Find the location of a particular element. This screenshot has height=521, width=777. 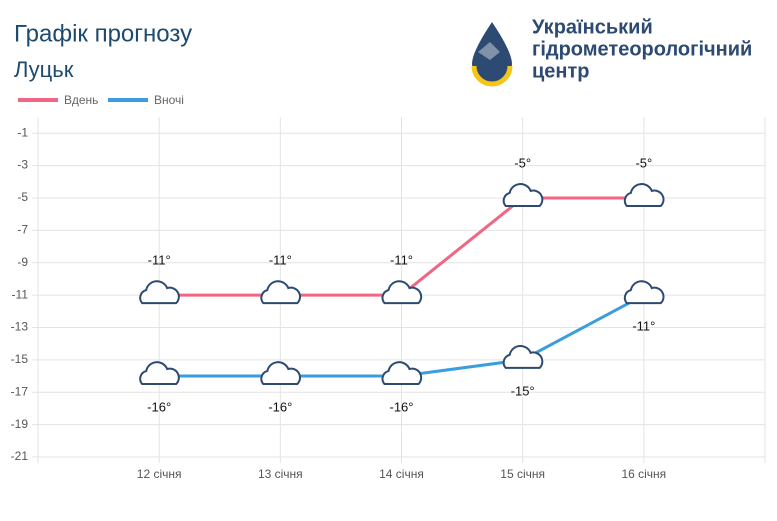

logo is located at coordinates (492, 54).